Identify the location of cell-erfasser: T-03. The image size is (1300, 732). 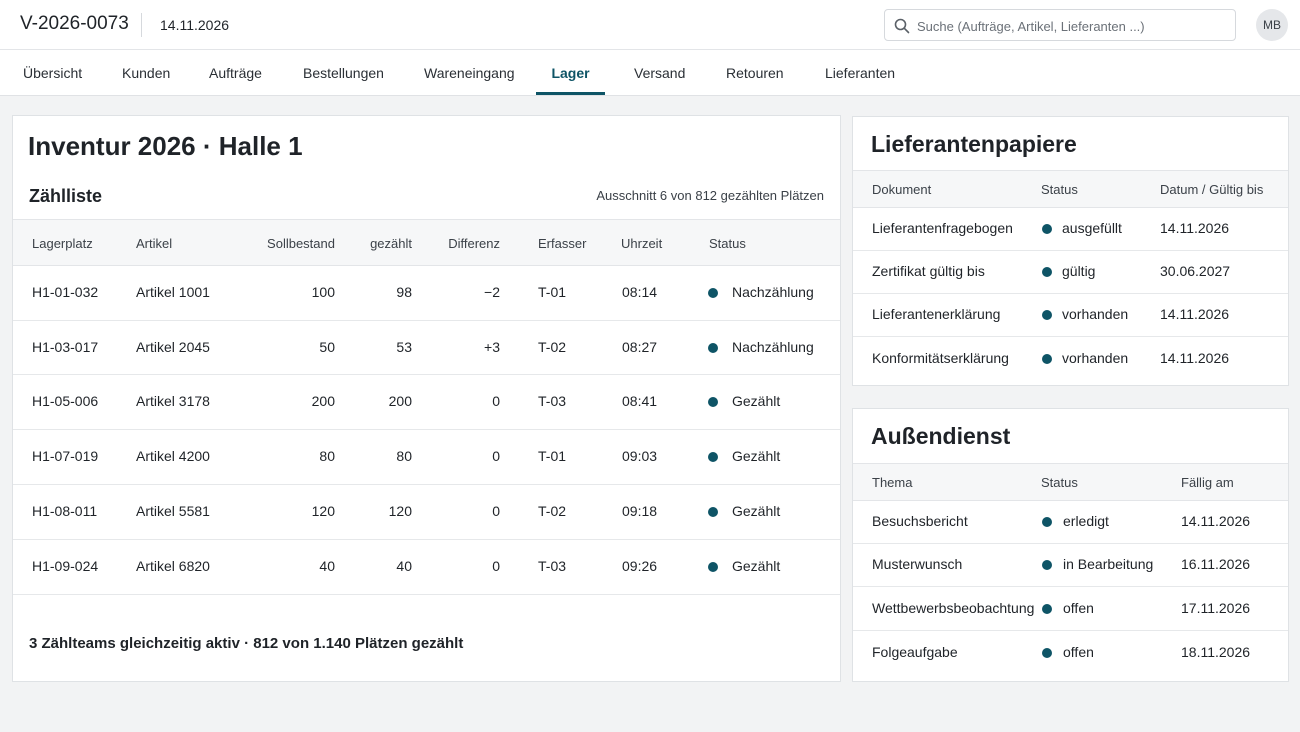
(552, 566).